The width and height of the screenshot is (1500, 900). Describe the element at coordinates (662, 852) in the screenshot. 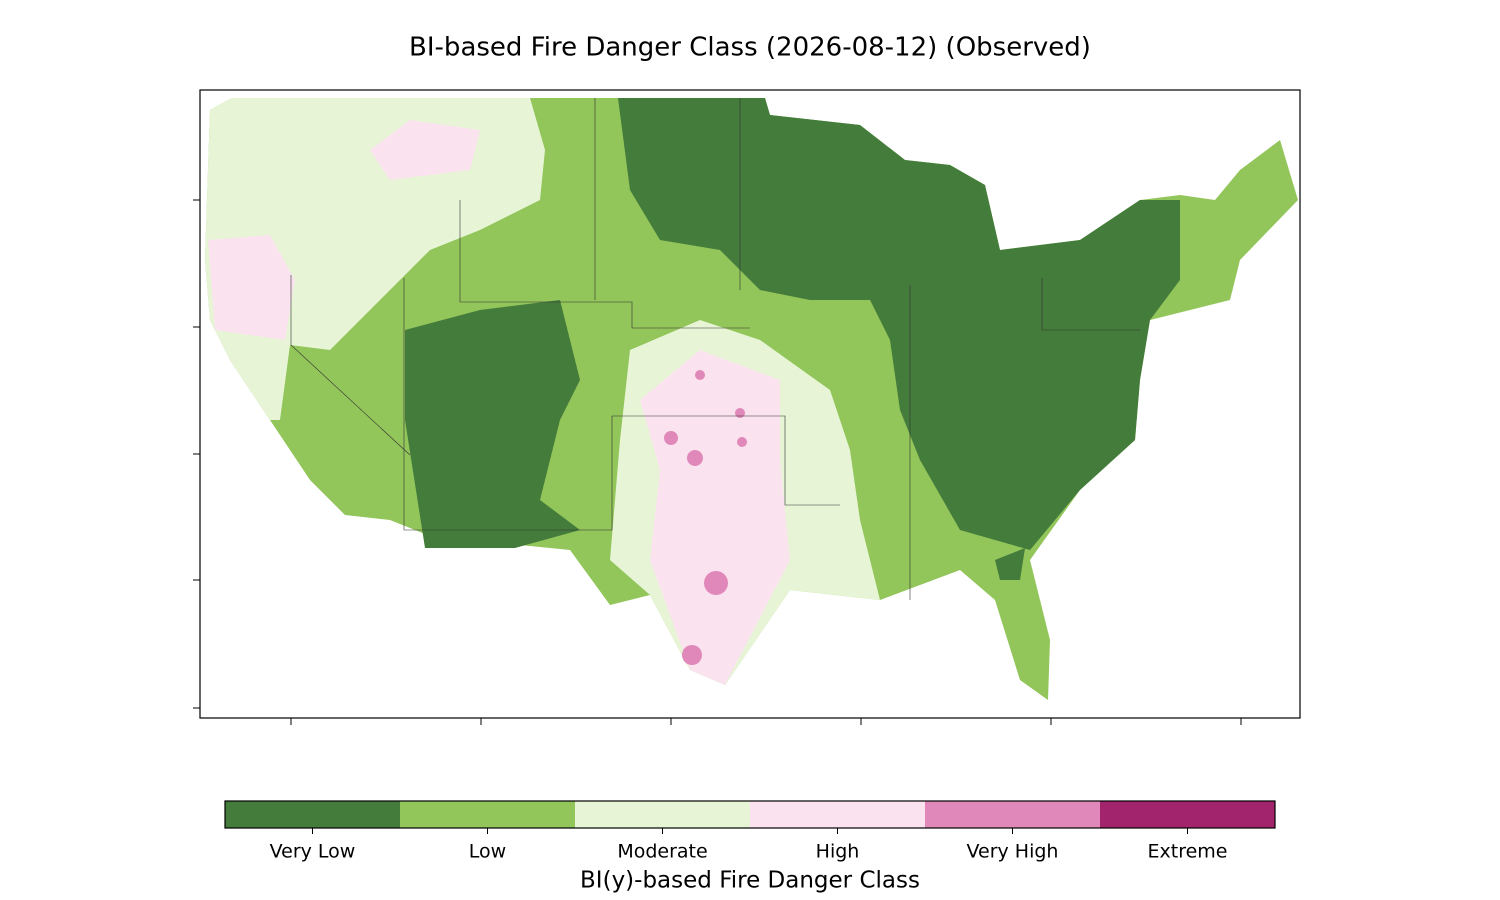

I see `colorbar-tick-label: Moderate` at that location.